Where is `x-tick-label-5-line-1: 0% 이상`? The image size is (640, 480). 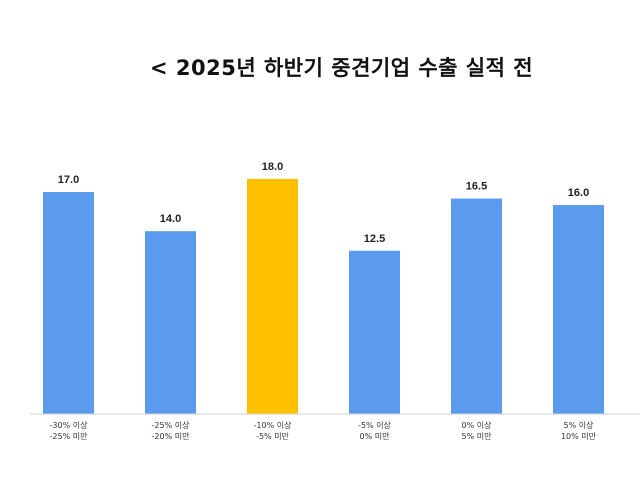 x-tick-label-5-line-1: 0% 이상 is located at coordinates (477, 425).